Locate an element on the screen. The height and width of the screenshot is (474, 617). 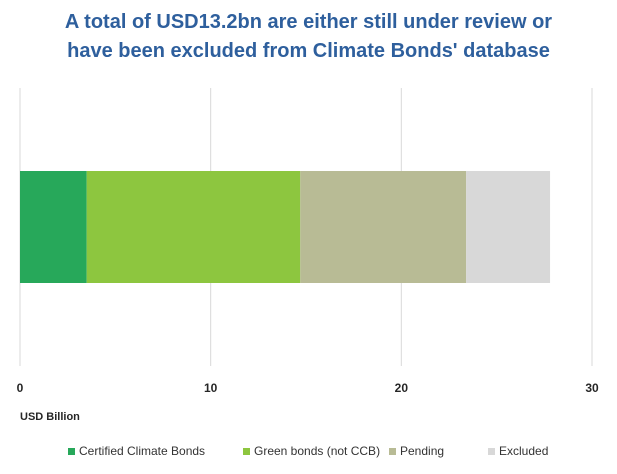
legend-label: Pending is located at coordinates (422, 451).